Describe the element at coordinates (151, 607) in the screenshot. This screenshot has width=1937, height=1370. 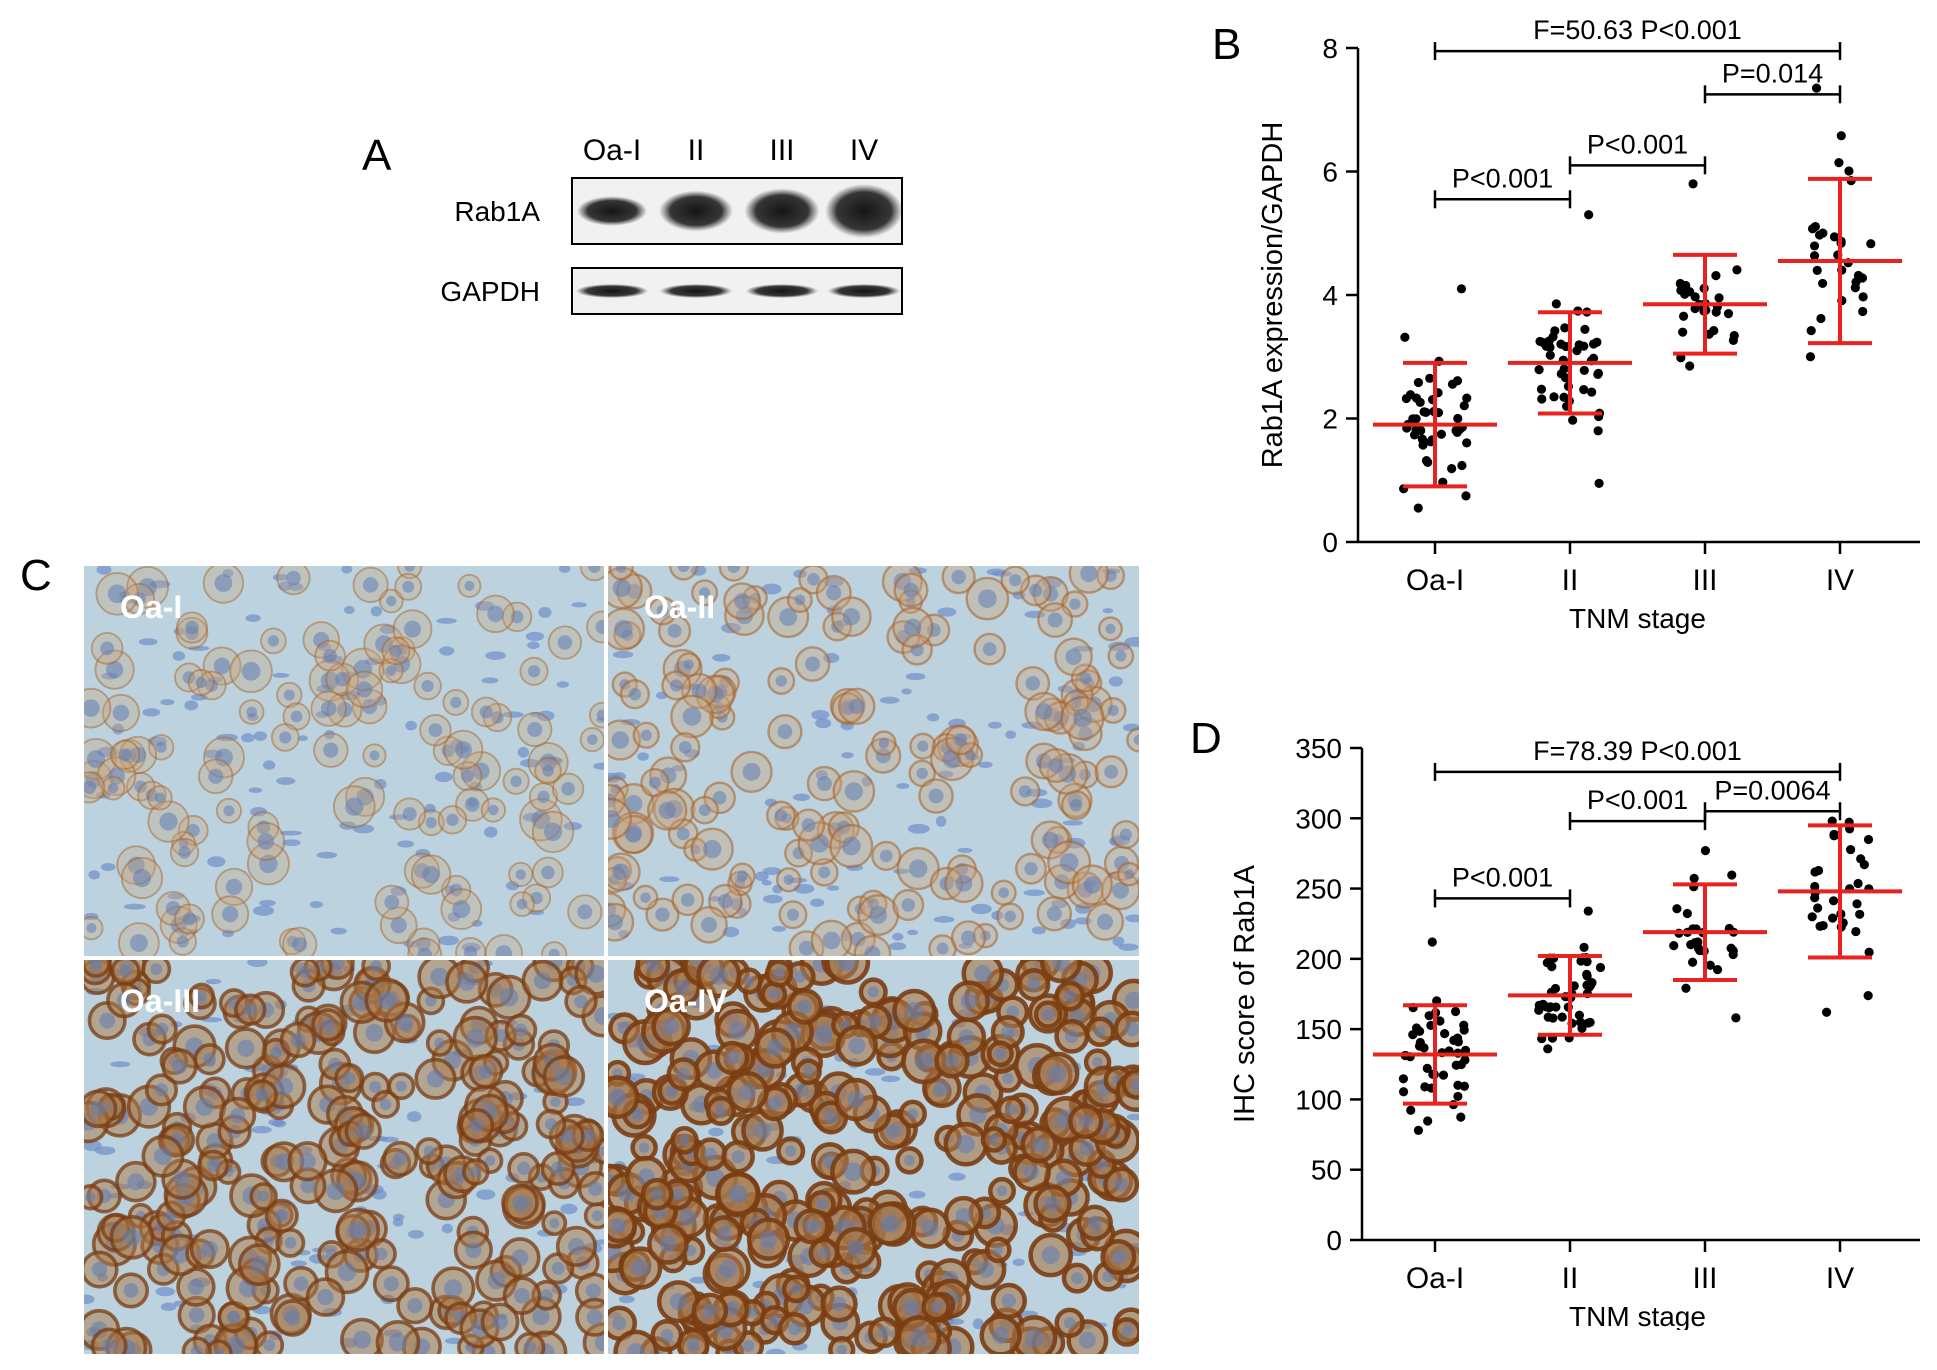
I see `ihc-tile-label: Oa-I` at that location.